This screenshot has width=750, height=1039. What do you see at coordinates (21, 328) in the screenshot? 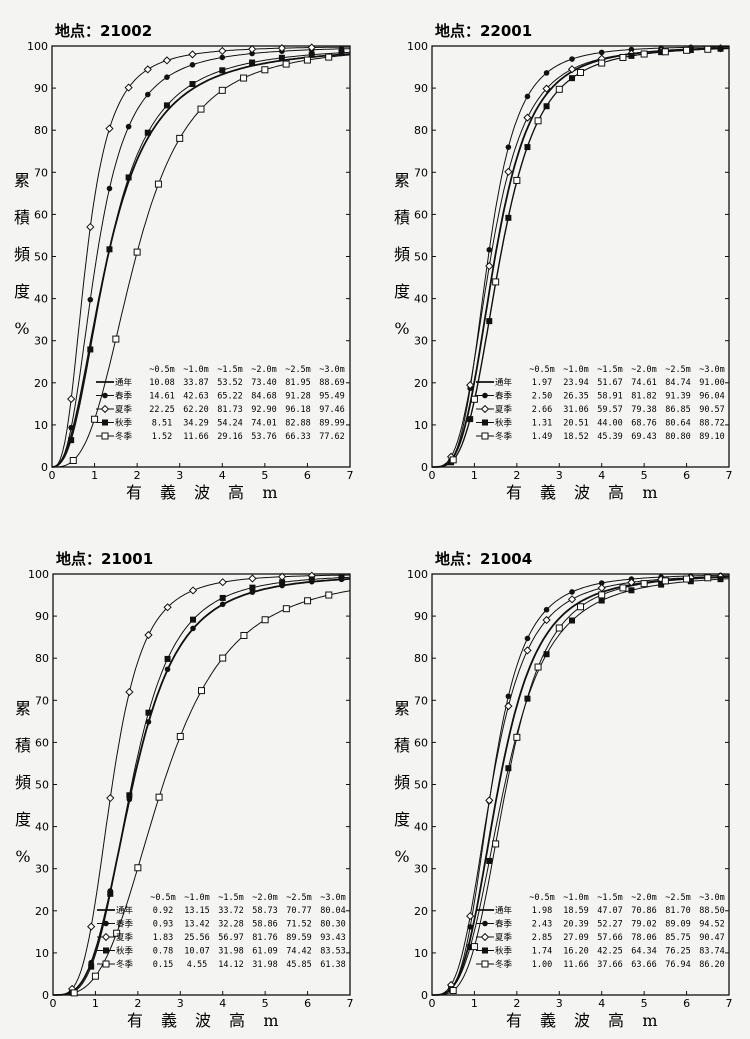
I see `y-axis-label-char: %` at bounding box center [21, 328].